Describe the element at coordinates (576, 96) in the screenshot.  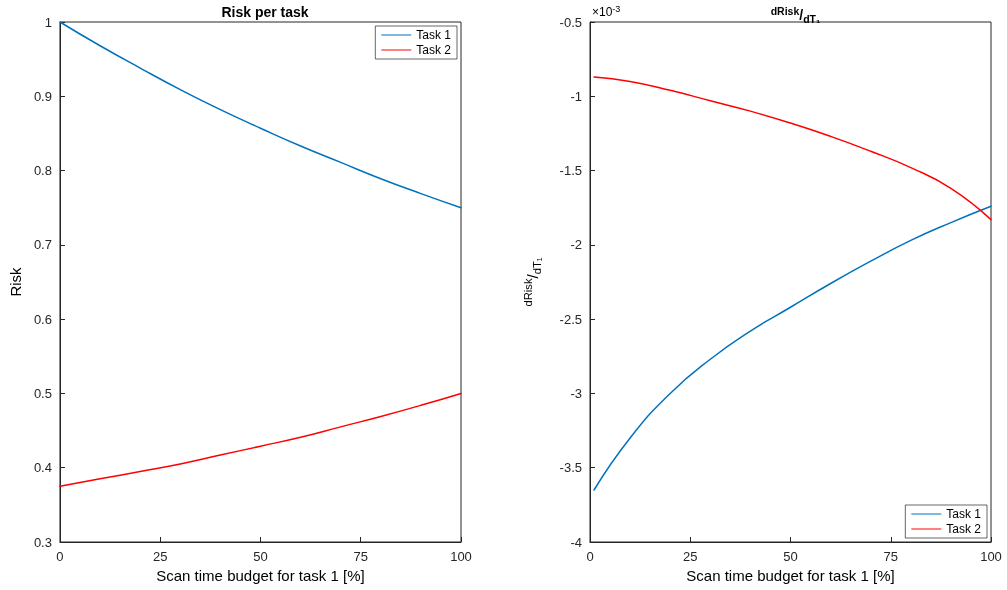
I see `y-tick-label: -1` at that location.